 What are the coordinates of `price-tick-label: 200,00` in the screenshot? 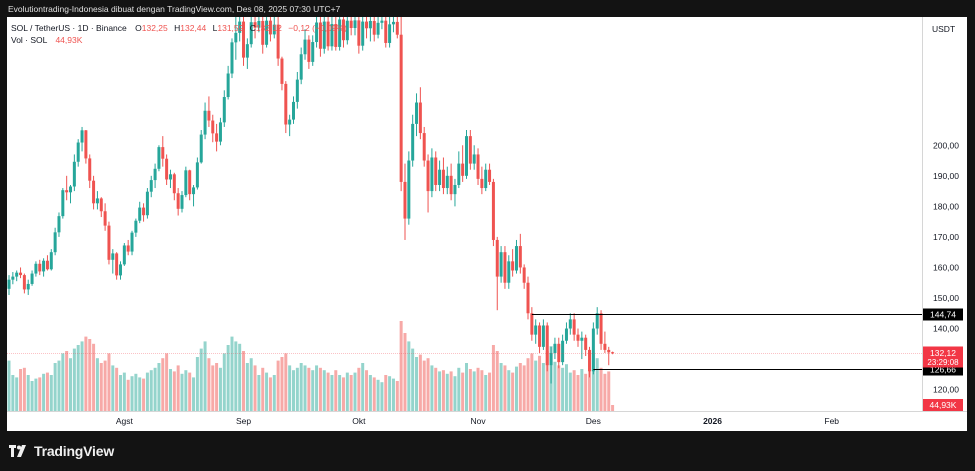 It's located at (946, 145).